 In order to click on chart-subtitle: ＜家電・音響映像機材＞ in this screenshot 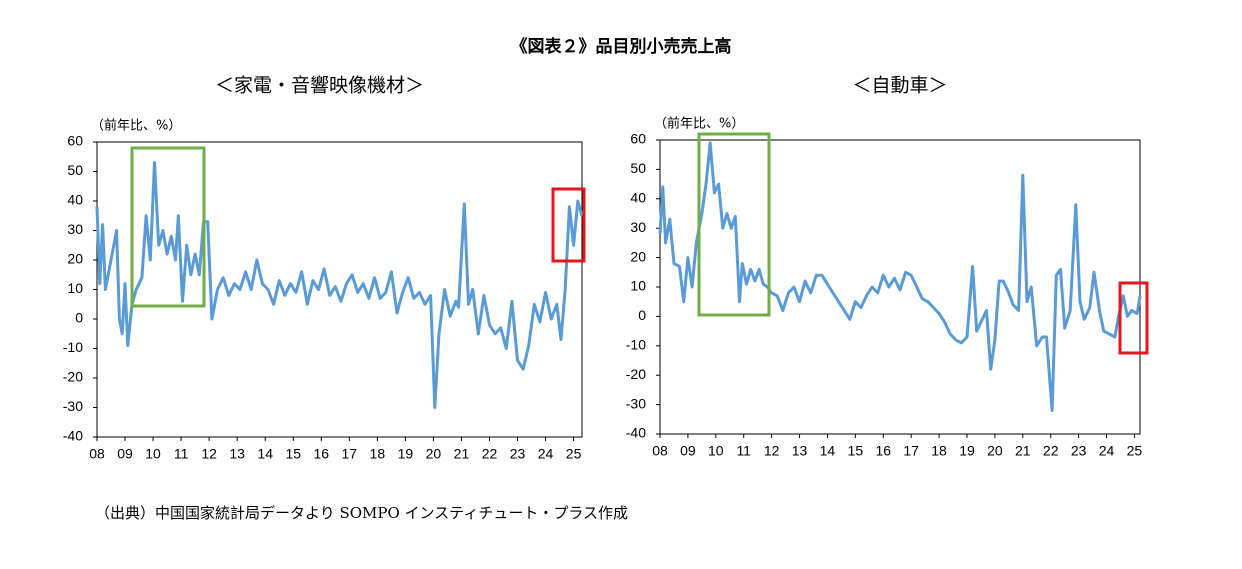, I will do `click(319, 86)`.